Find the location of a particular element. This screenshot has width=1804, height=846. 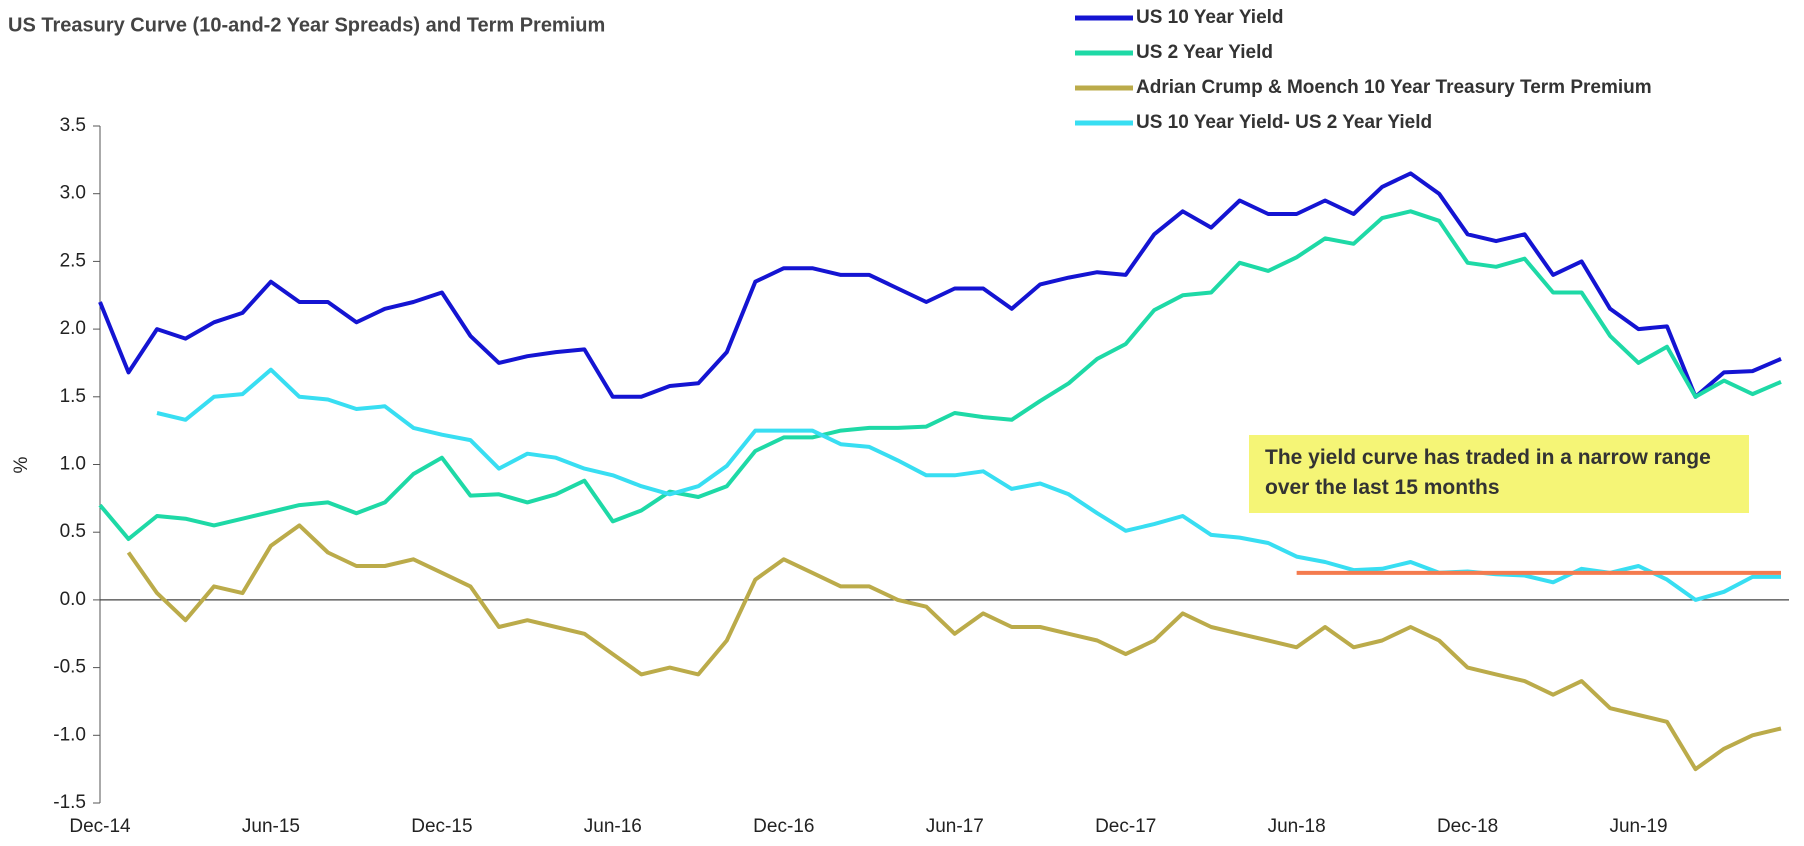

x-tick-label: Jun-19 is located at coordinates (1638, 826).